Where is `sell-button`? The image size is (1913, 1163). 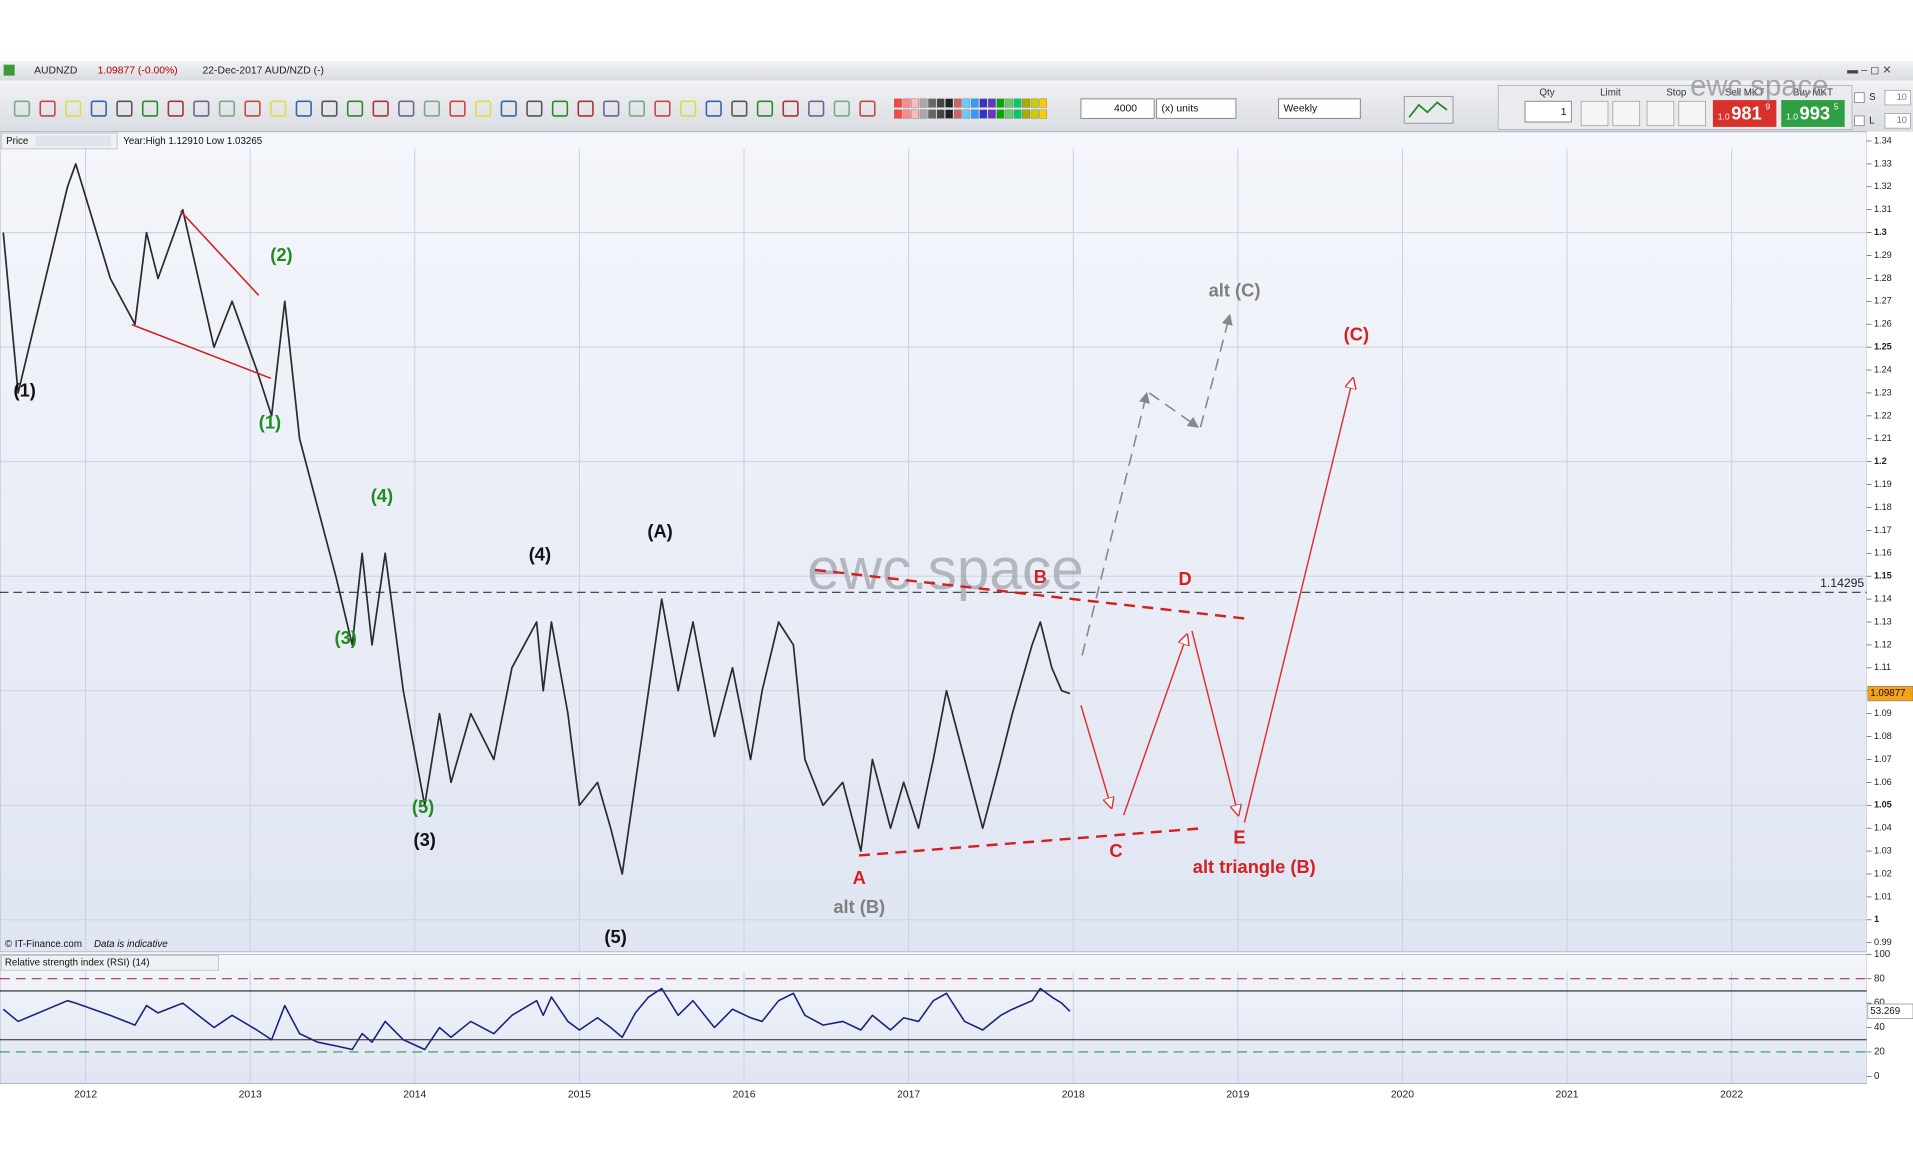
sell-button is located at coordinates (1744, 113).